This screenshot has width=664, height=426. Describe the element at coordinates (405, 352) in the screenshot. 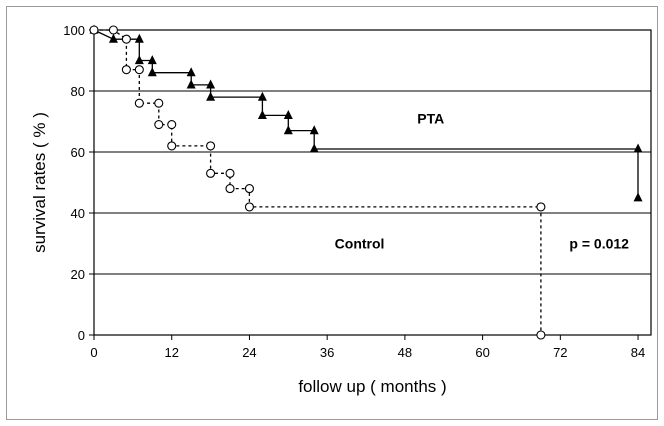

I see `x-tick-label: 48` at that location.